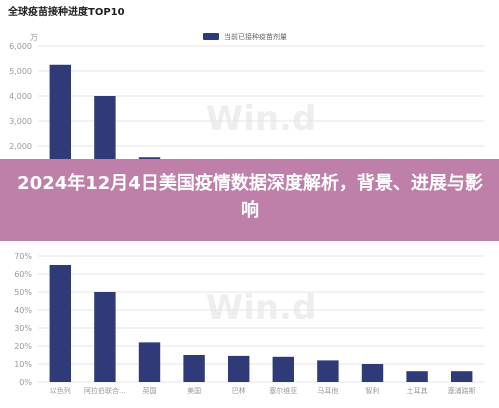 The width and height of the screenshot is (499, 408). Describe the element at coordinates (23, 328) in the screenshot. I see `y-tick-label: 30%` at that location.